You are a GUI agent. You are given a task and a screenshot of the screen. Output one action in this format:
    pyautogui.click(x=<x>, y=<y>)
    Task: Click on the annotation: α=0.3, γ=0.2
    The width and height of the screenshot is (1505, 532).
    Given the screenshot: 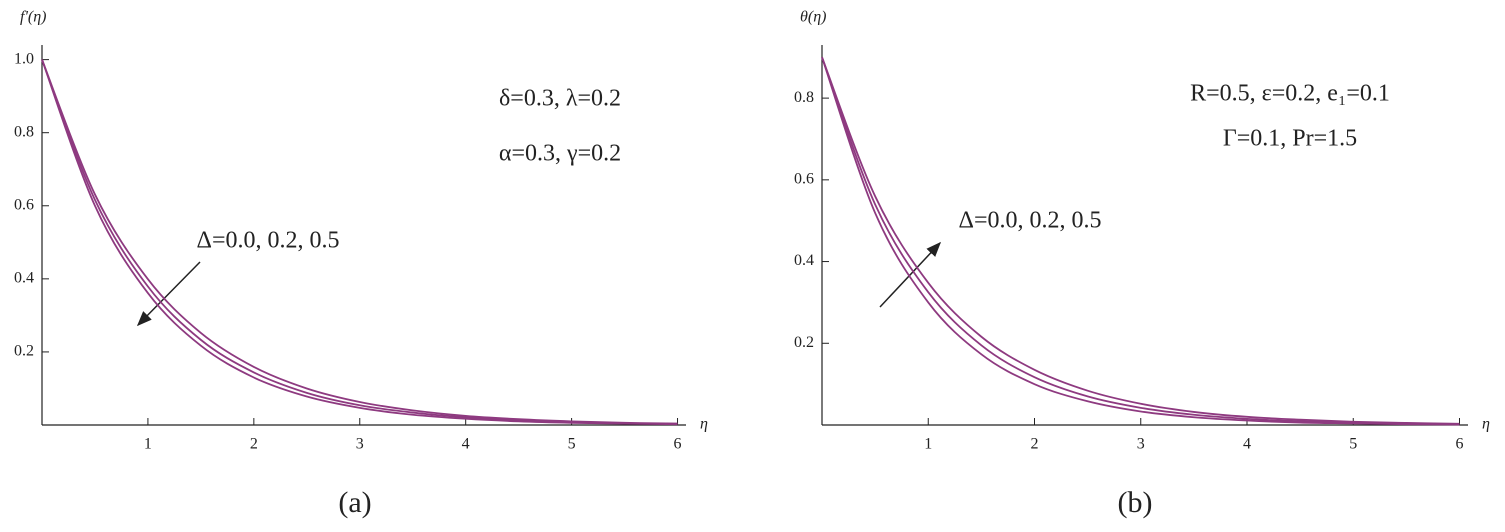 What is the action you would take?
    pyautogui.click(x=560, y=154)
    